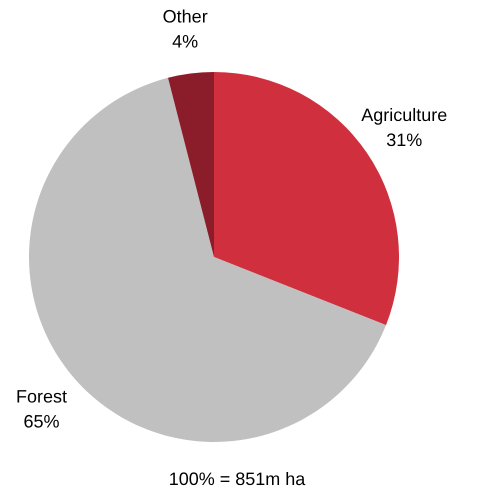  Describe the element at coordinates (41, 422) in the screenshot. I see `data-label: 65%` at that location.